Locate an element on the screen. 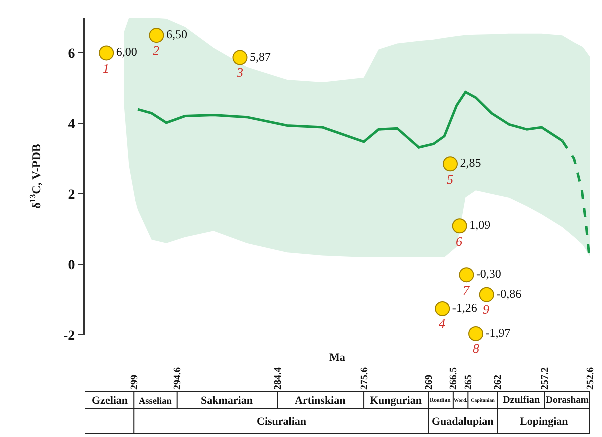 This screenshot has width=602, height=437. data-label: -1,97 is located at coordinates (498, 333).